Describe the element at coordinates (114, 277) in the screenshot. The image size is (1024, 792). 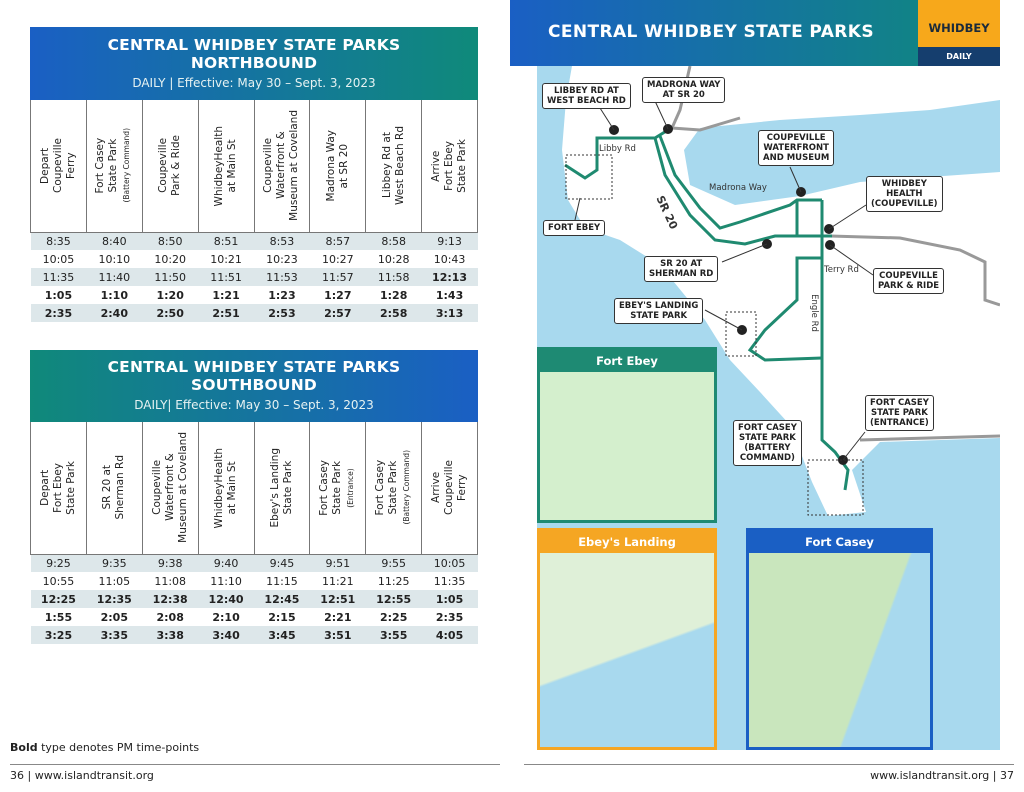
I see `time-cell: 11:40` at that location.